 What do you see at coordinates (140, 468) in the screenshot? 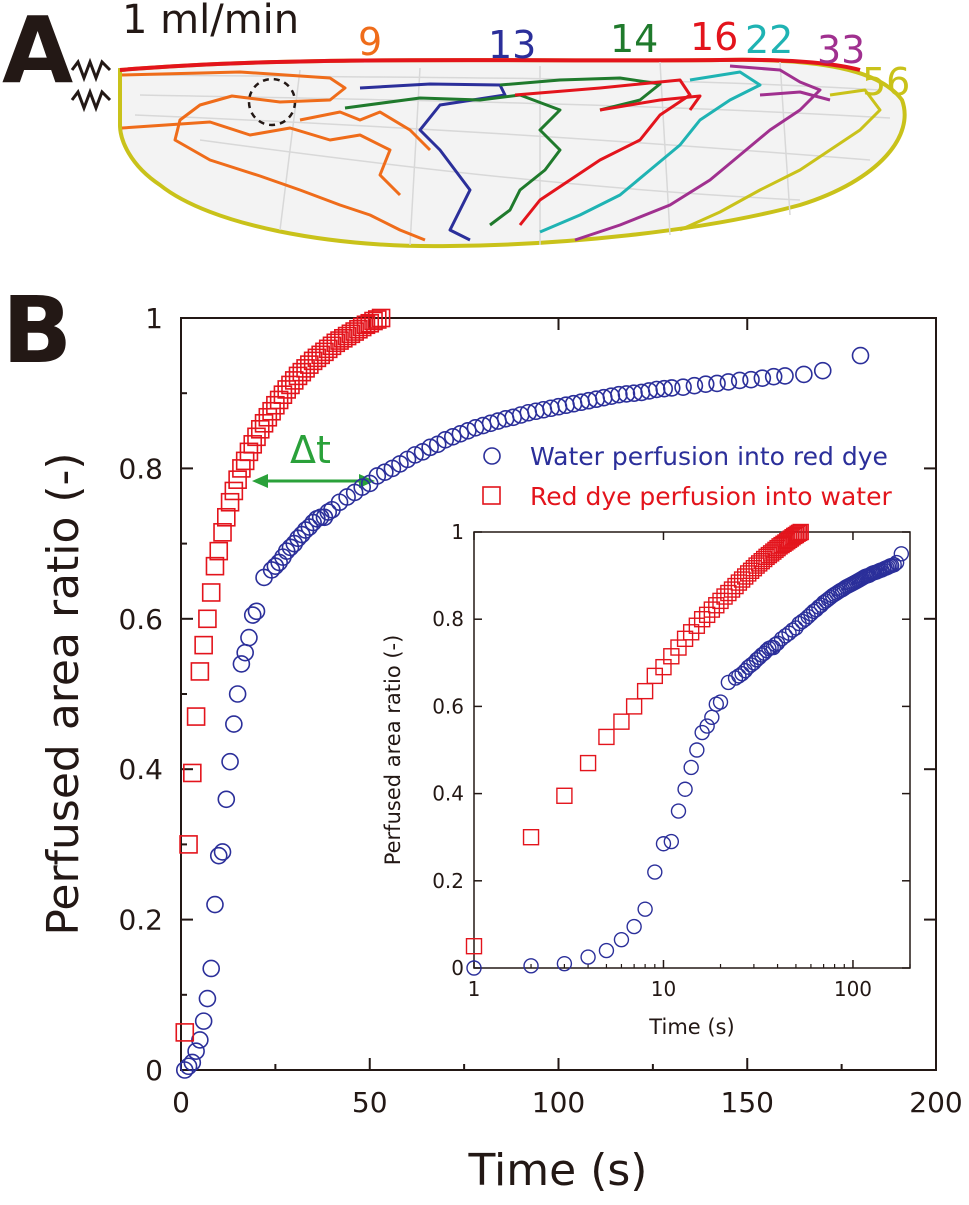
I see `main-y-tick-label: 0.8` at bounding box center [140, 468].